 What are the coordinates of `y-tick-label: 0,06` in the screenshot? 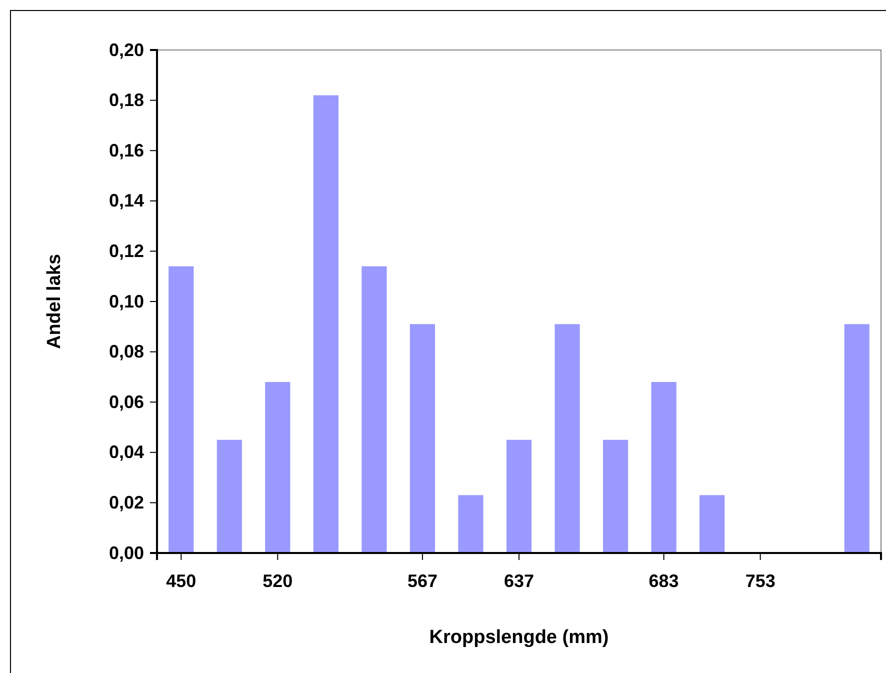 It's located at (126, 402).